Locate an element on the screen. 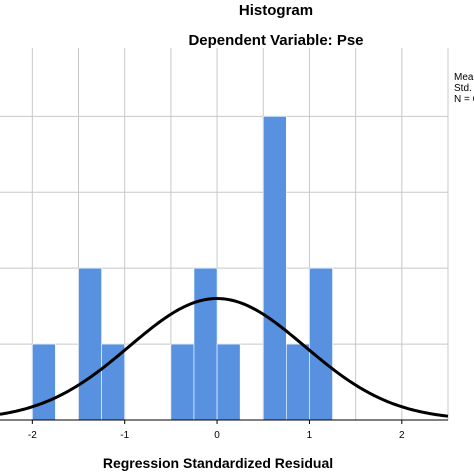 This screenshot has height=474, width=474. x-tick-label: 0 is located at coordinates (217, 435).